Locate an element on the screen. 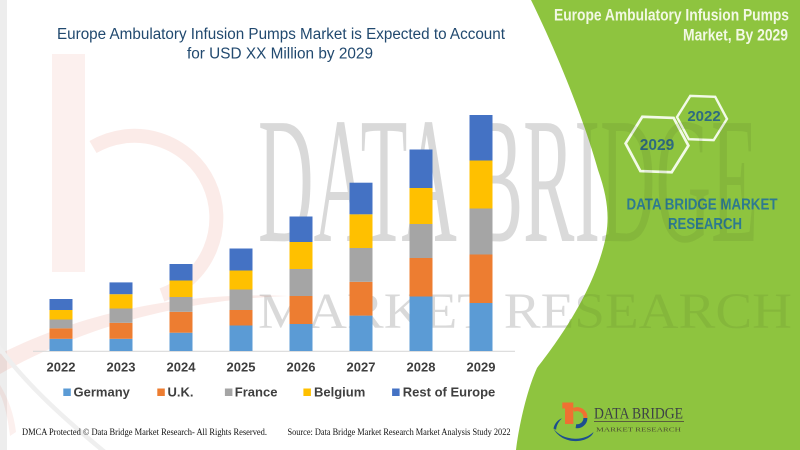 The image size is (800, 450). svg-text: 2024 is located at coordinates (182, 367).